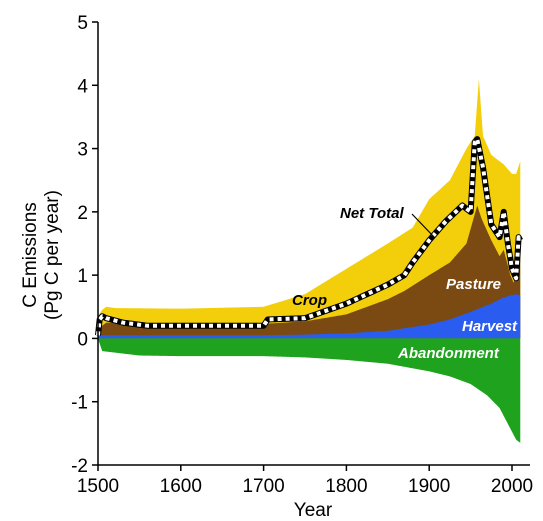 Image resolution: width=543 pixels, height=521 pixels. Describe the element at coordinates (52, 255) in the screenshot. I see `y-axis-title-line2: (Pg C per year)` at that location.